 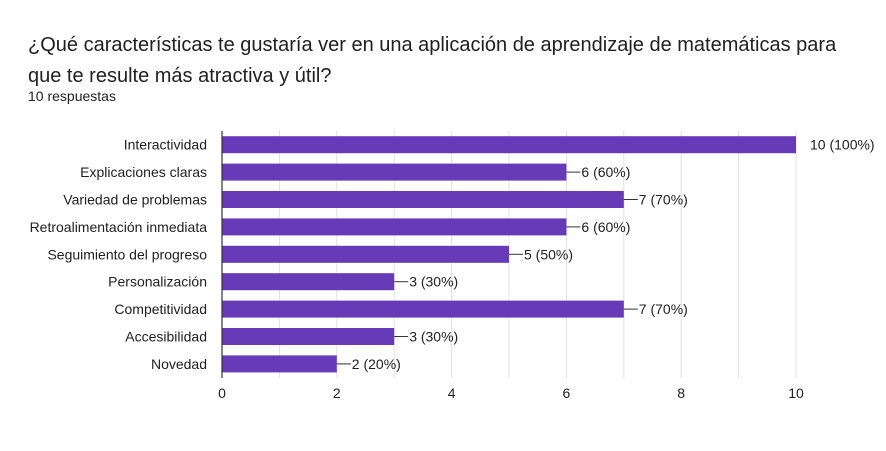 I want to click on category-label: Explicaciones claras, so click(x=143, y=172).